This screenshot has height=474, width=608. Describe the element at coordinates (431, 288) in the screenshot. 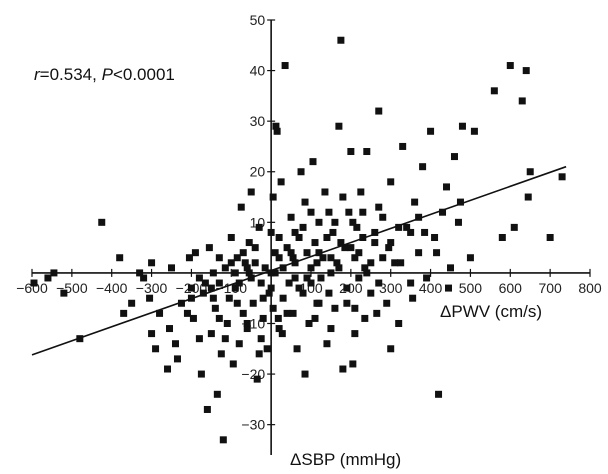

I see `x-tick-label: 400` at that location.